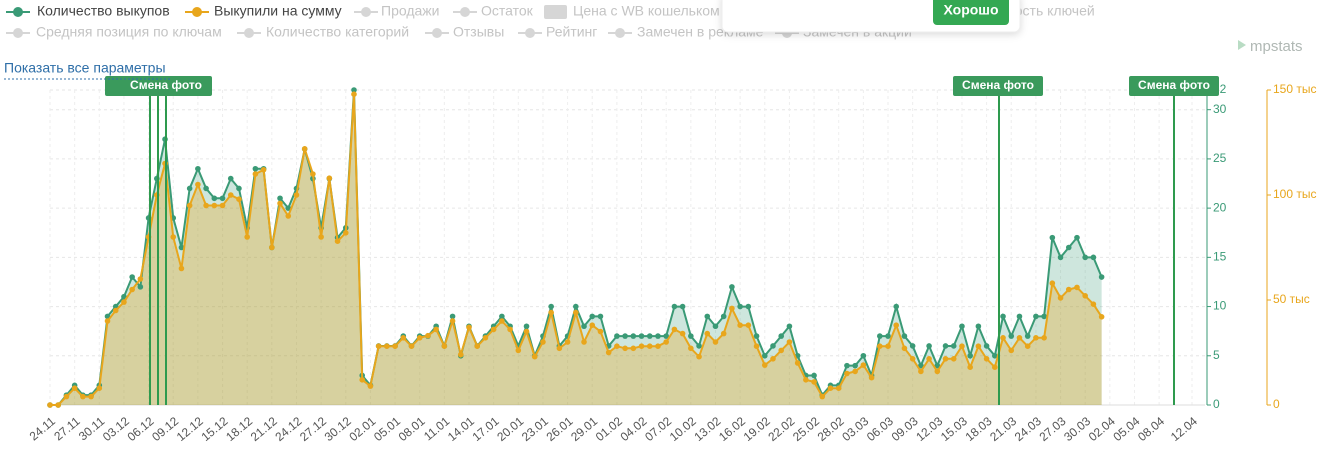  Describe the element at coordinates (1003, 429) in the screenshot. I see `x-tick-label: 21.03` at that location.